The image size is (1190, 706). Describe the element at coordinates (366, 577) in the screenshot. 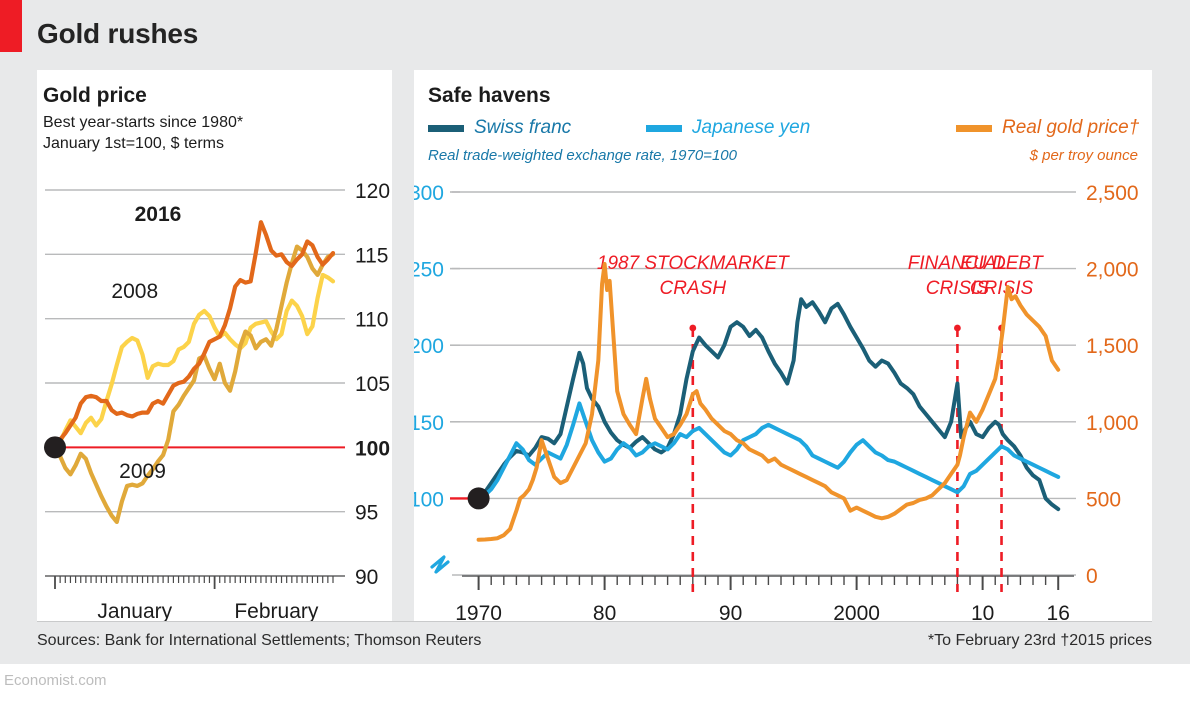

I see `left-y-tick: 90` at that location.